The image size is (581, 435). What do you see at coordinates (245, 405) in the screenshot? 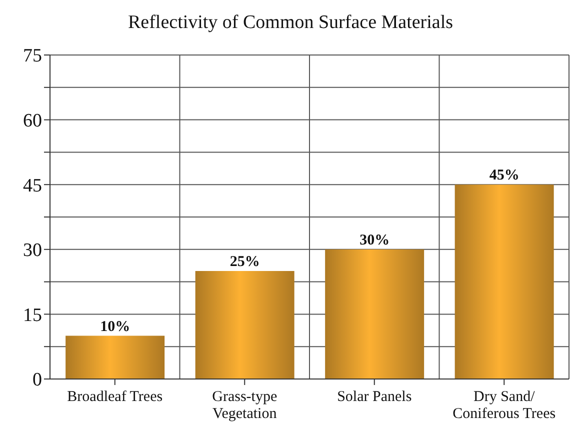
I see `x-tick-label: Grass-type Vegetation` at bounding box center [245, 405].